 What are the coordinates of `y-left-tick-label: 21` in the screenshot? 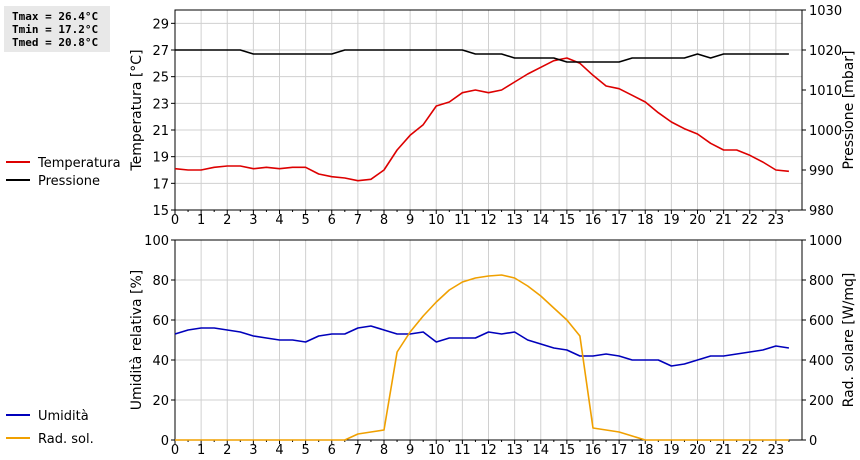 It's located at (160, 131).